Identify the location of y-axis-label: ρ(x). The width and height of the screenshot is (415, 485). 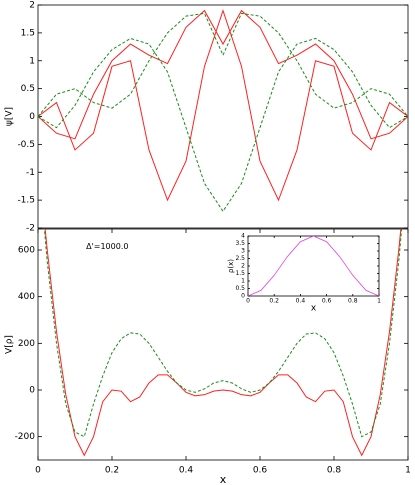
(231, 266).